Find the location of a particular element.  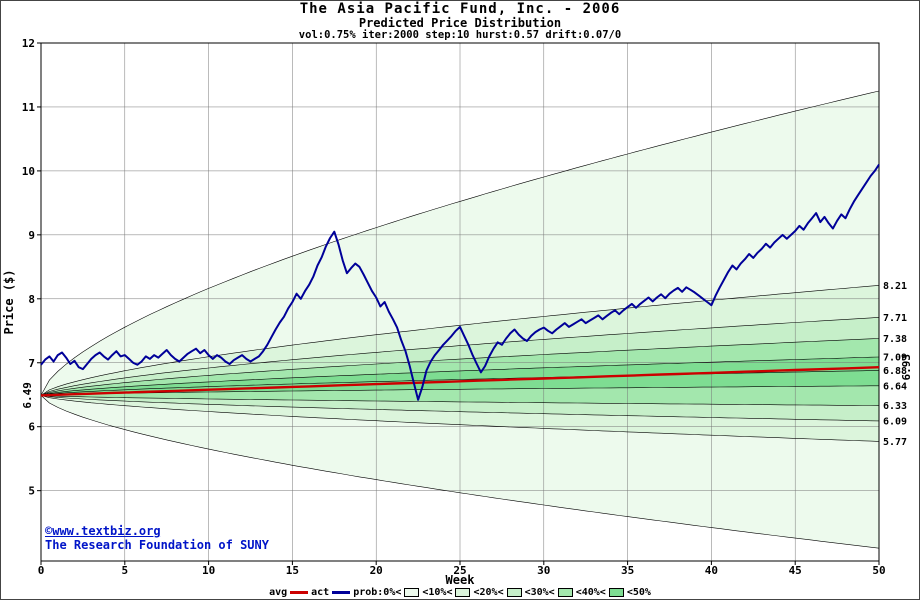

band-10-swatch is located at coordinates (412, 592).